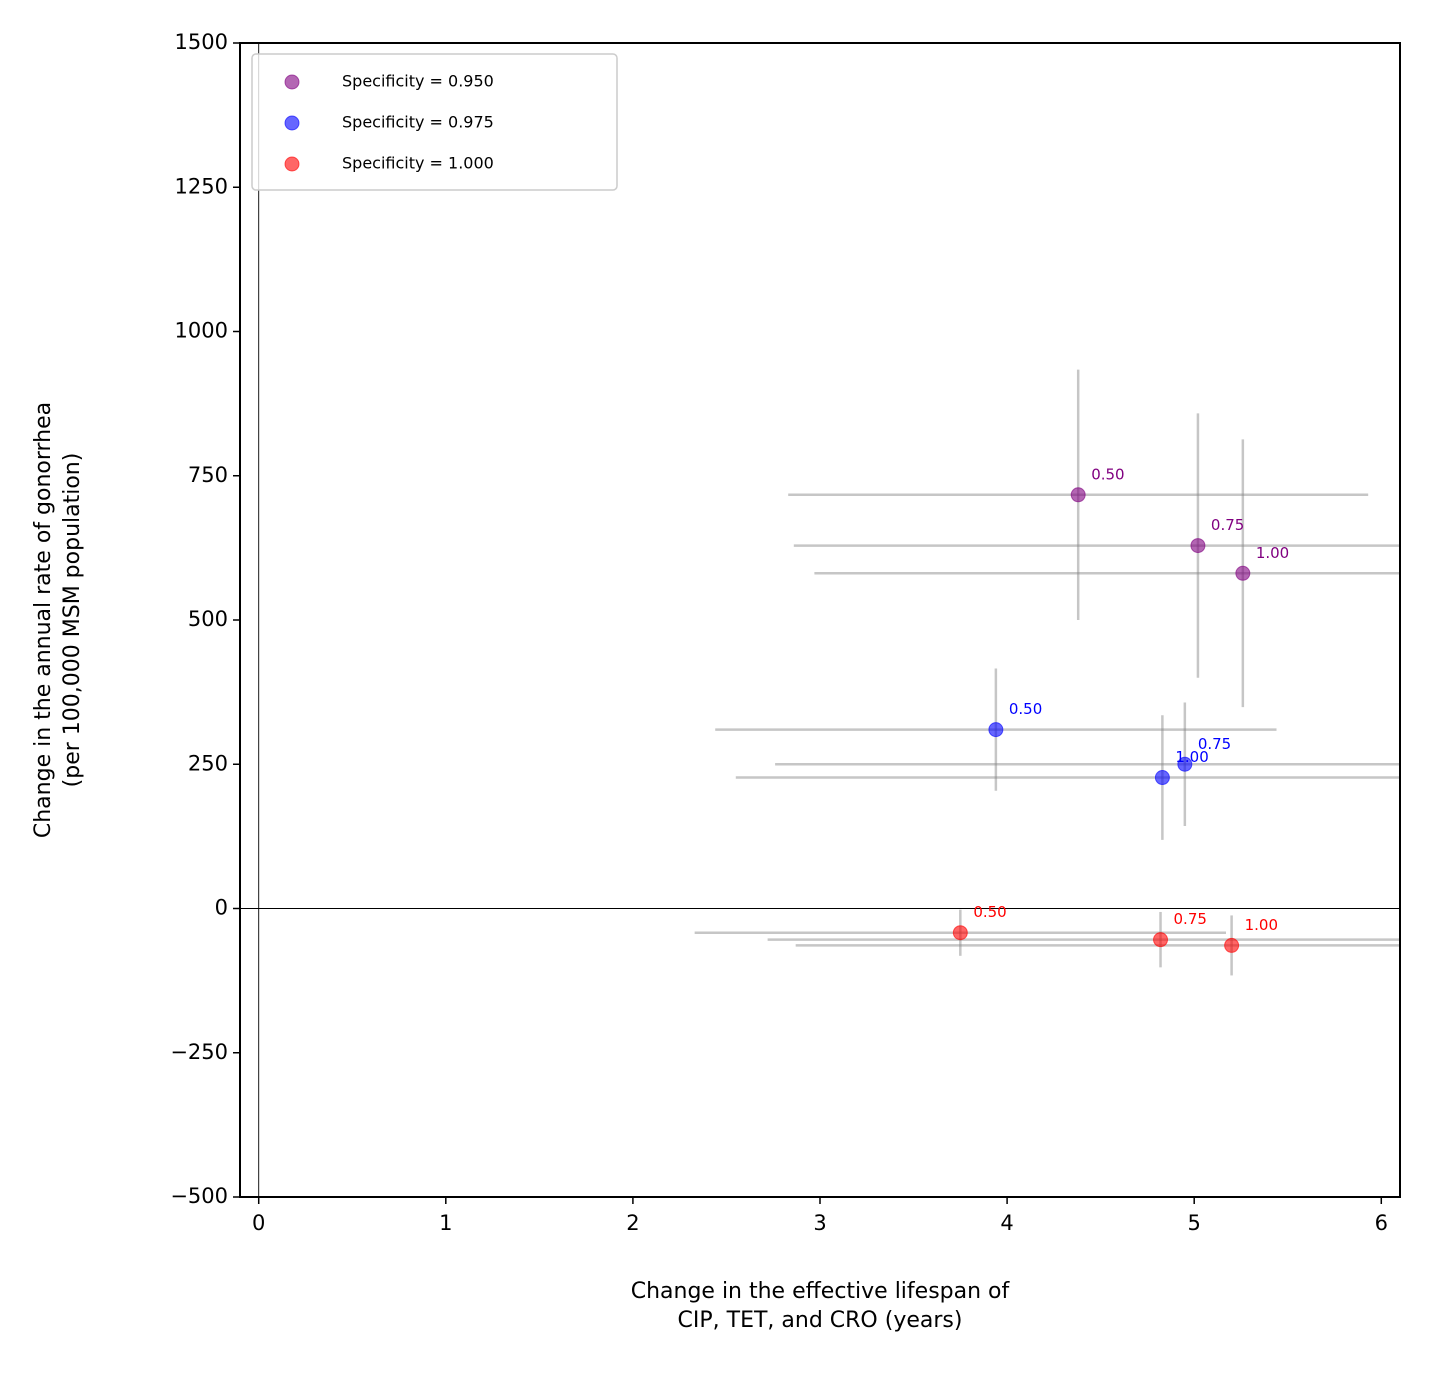 This screenshot has height=1378, width=1431. Describe the element at coordinates (43, 620) in the screenshot. I see `y-axis-label: Change in the annual rate of gonorrhea` at that location.